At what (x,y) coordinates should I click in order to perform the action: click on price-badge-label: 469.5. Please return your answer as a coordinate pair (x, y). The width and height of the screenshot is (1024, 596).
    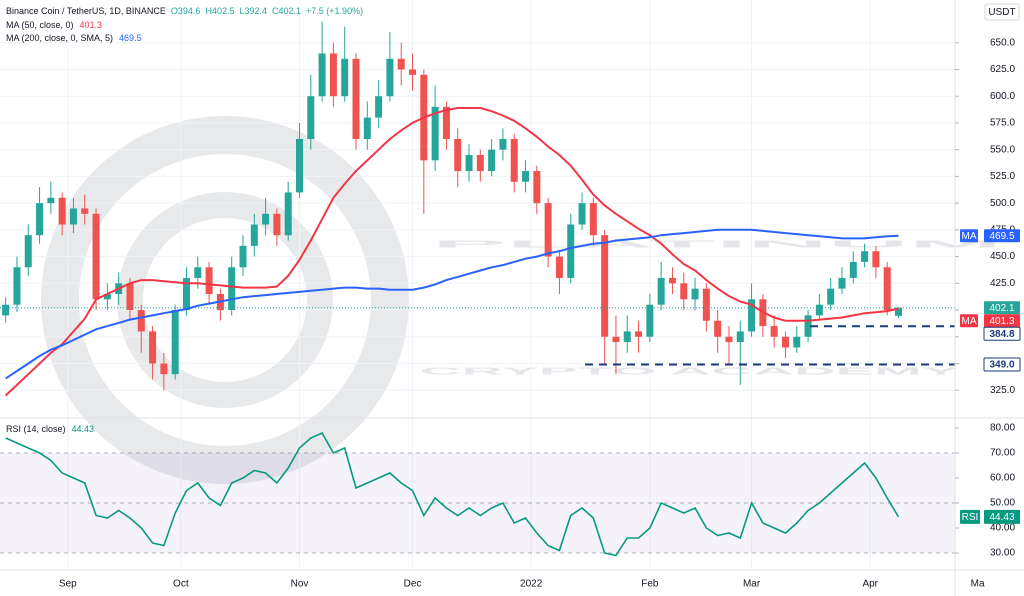
    Looking at the image, I should click on (1001, 236).